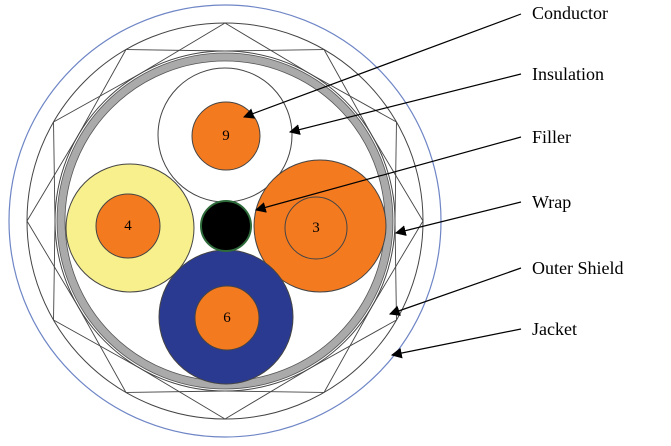 This screenshot has height=446, width=671. I want to click on label-filler: Filler, so click(551, 137).